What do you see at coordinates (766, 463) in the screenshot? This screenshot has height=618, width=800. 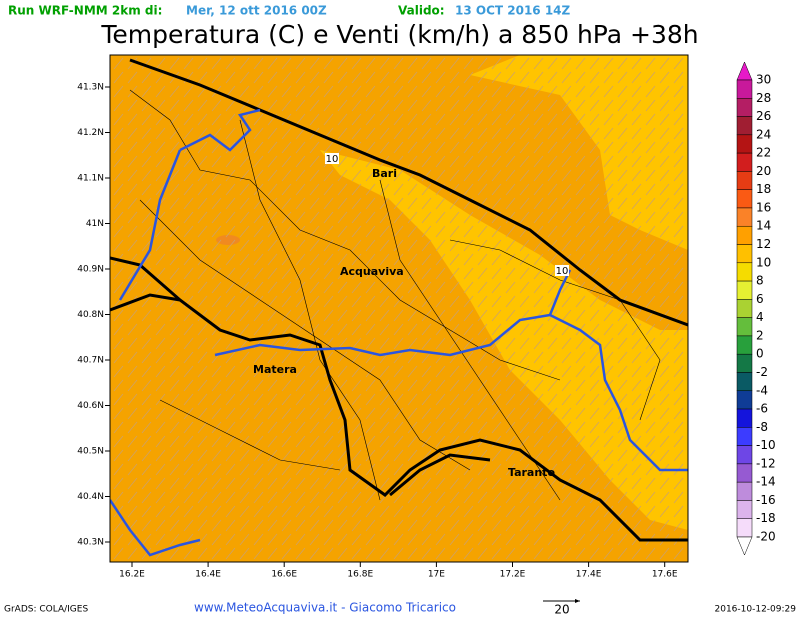 I see `colorbar-label: -12` at bounding box center [766, 463].